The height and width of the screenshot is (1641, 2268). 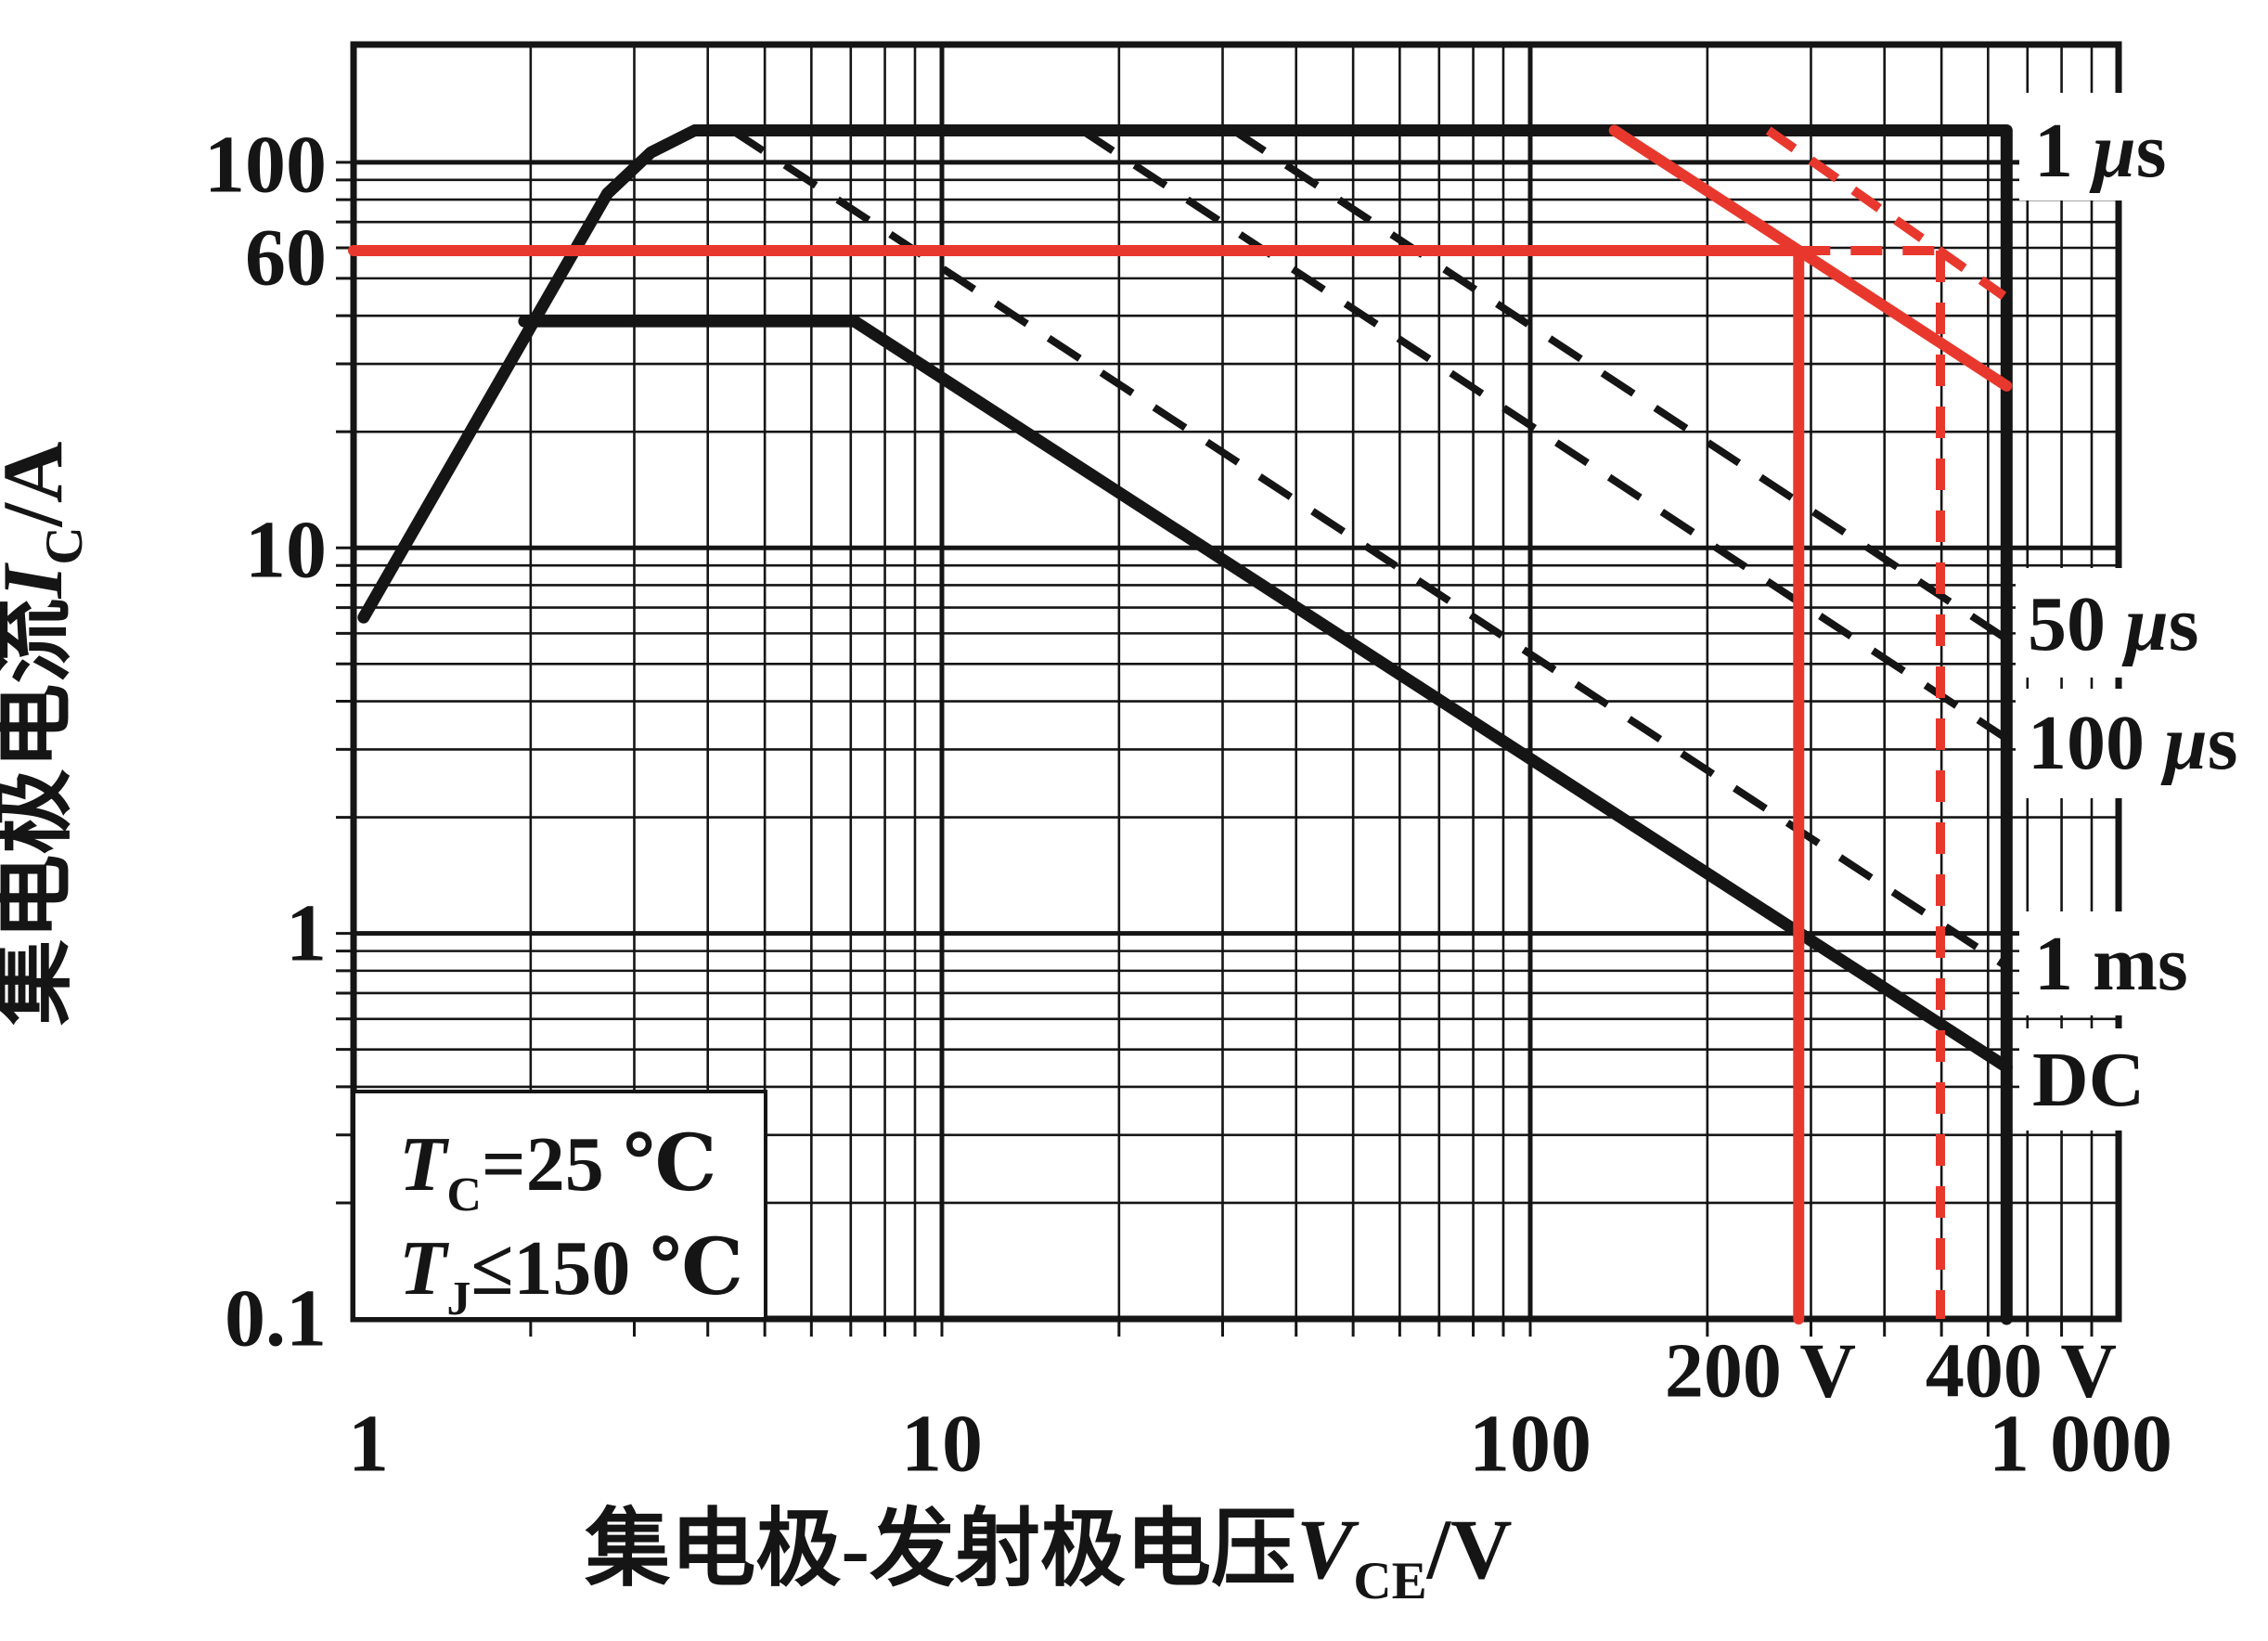 I want to click on label-1ms: 1 ms, so click(x=2111, y=964).